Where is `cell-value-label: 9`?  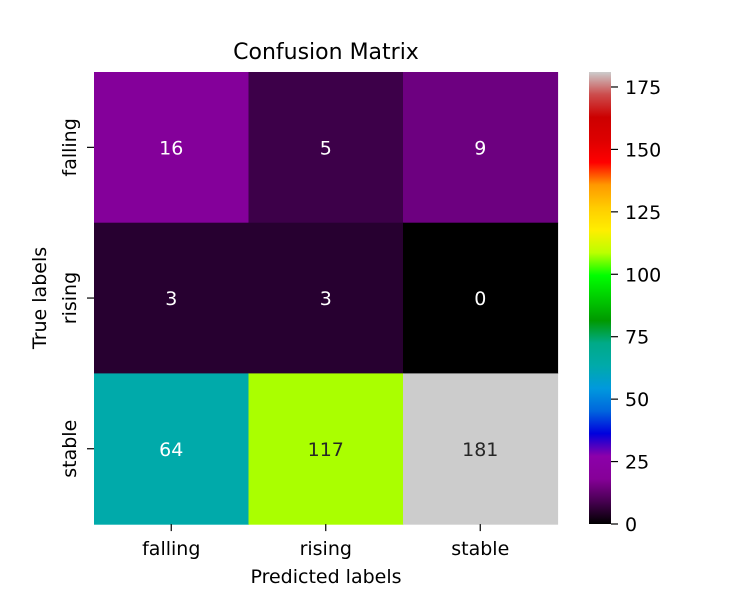
cell-value-label: 9 is located at coordinates (480, 148).